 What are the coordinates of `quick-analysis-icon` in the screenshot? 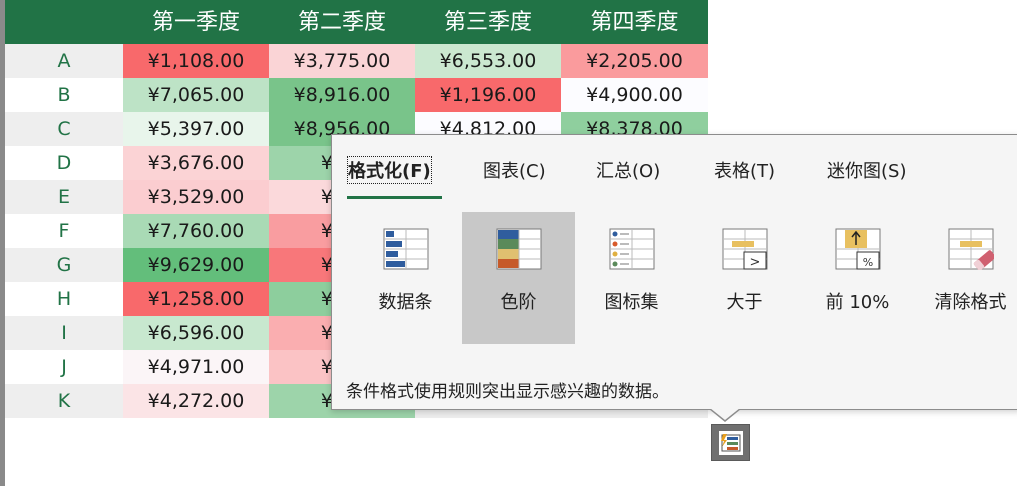 It's located at (731, 443).